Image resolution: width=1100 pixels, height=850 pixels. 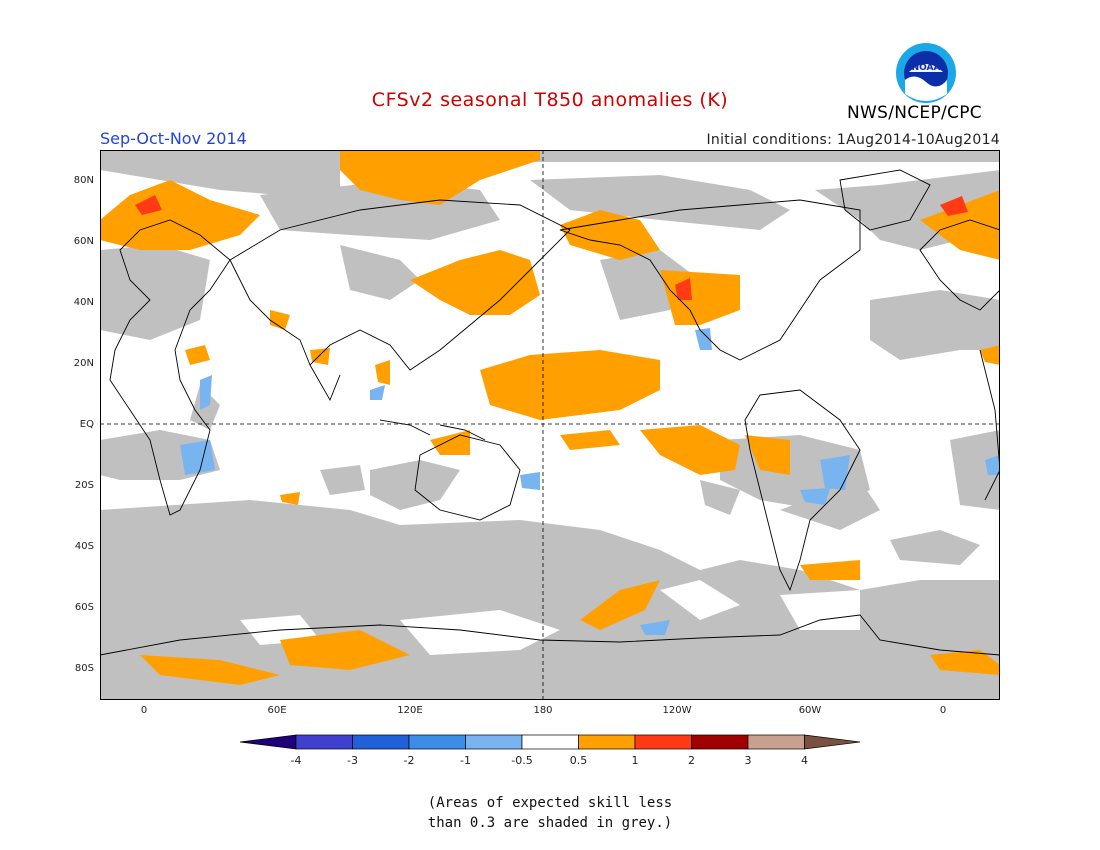 What do you see at coordinates (83, 180) in the screenshot?
I see `lat-label: 80N` at bounding box center [83, 180].